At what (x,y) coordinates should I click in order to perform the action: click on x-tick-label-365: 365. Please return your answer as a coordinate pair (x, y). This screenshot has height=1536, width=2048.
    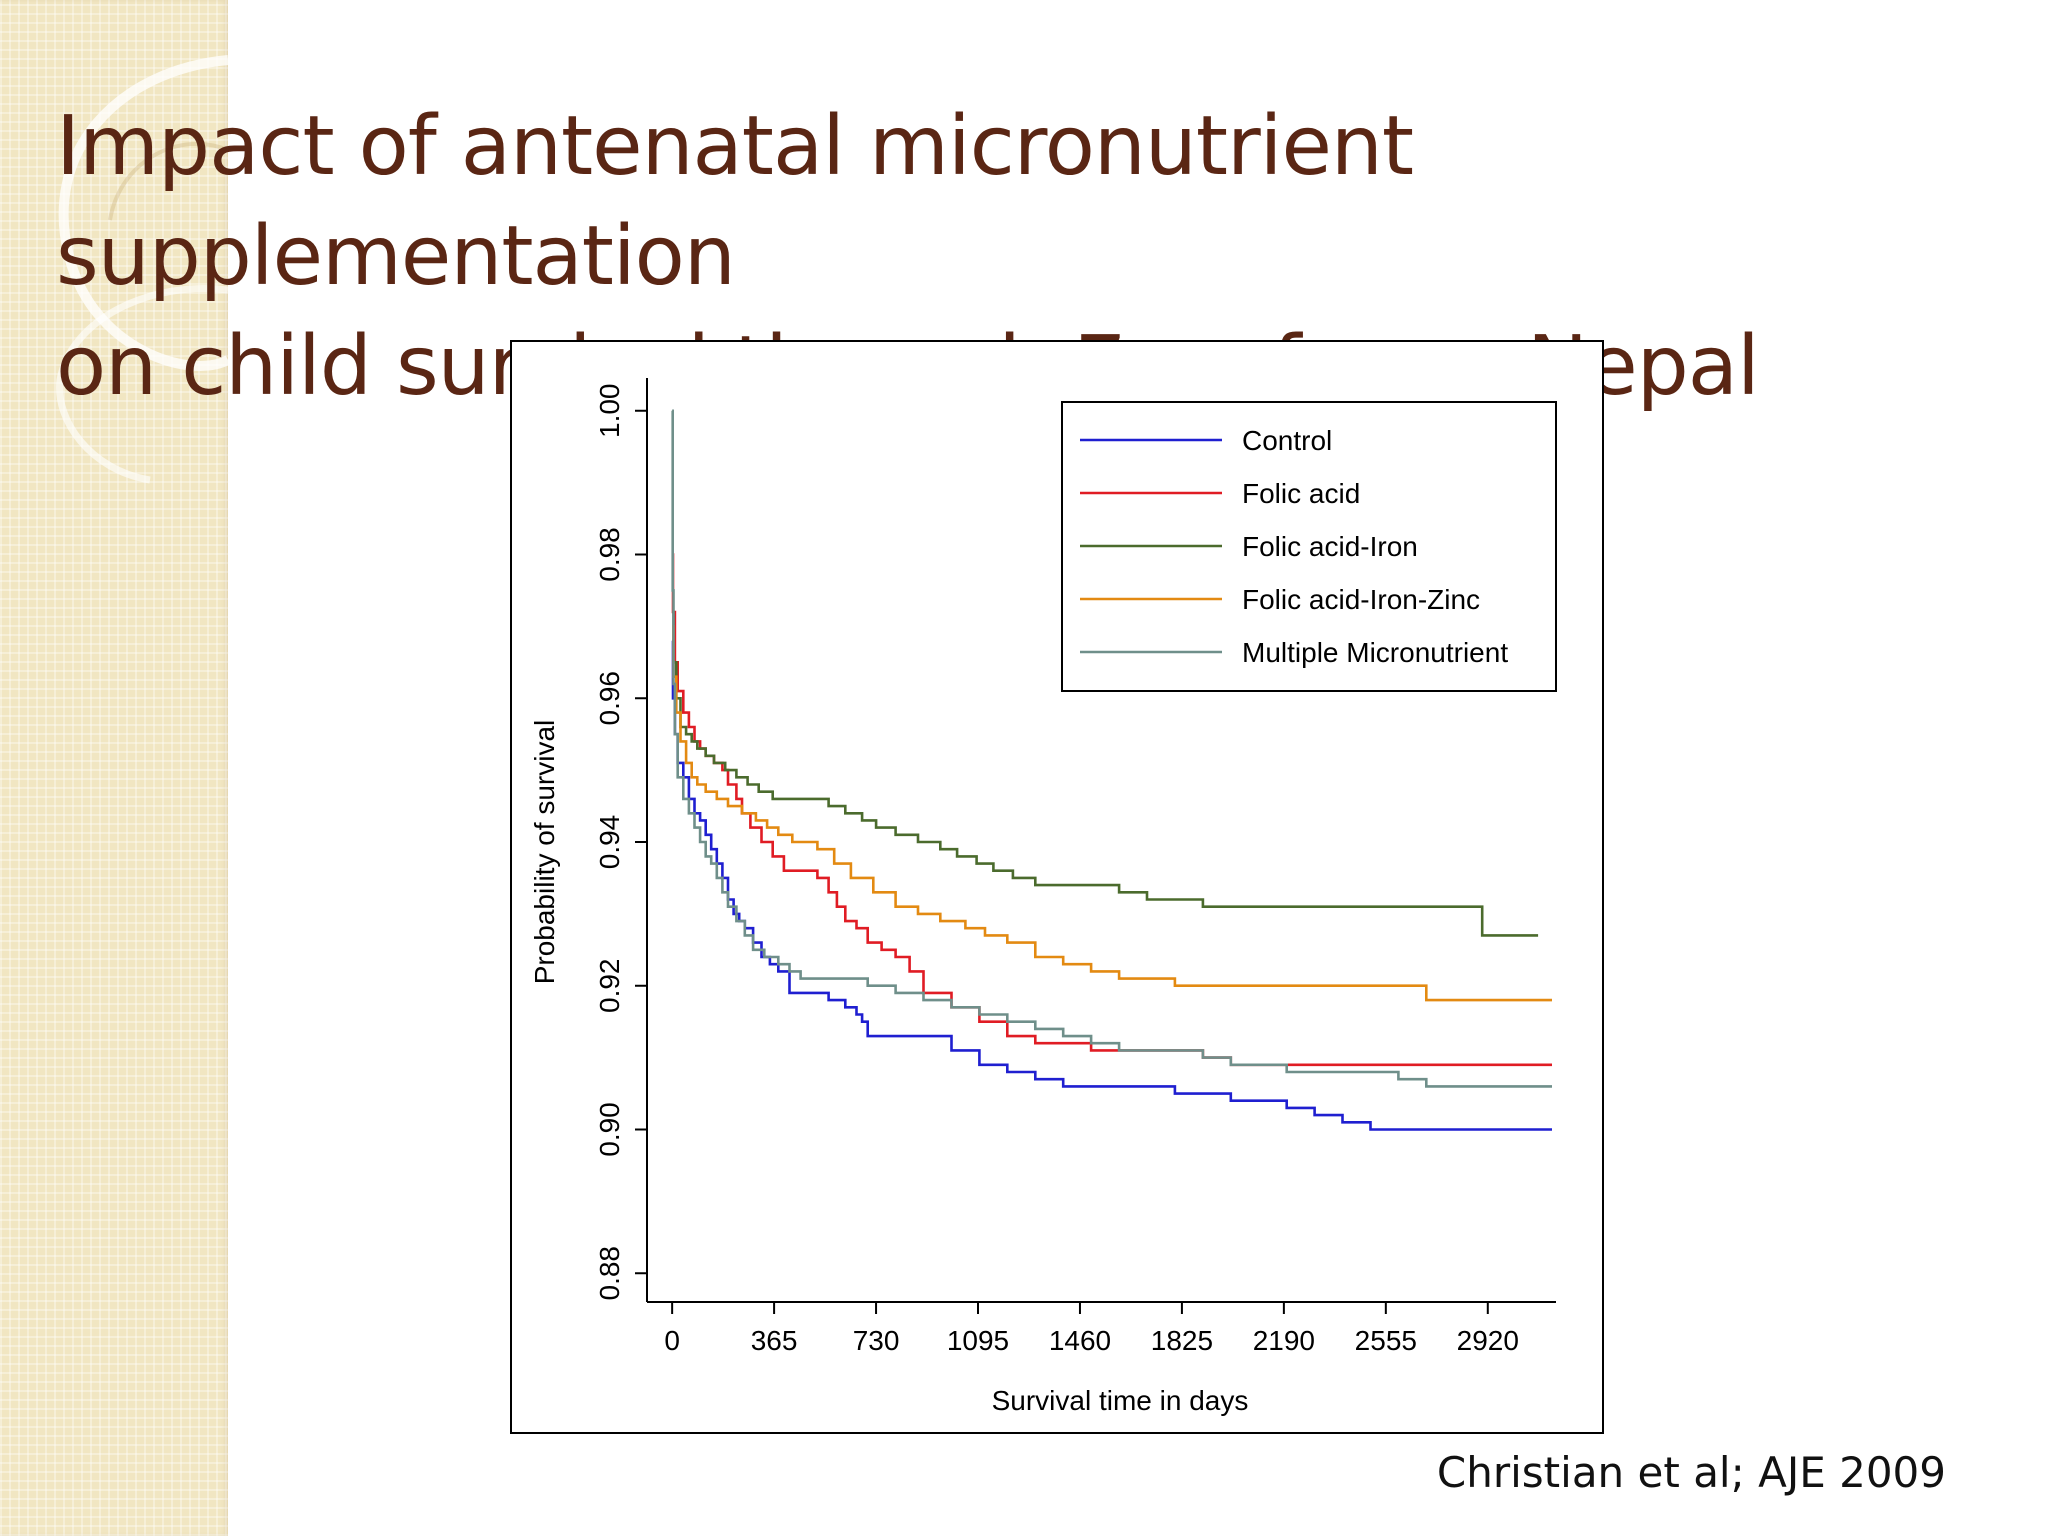
    Looking at the image, I should click on (774, 1340).